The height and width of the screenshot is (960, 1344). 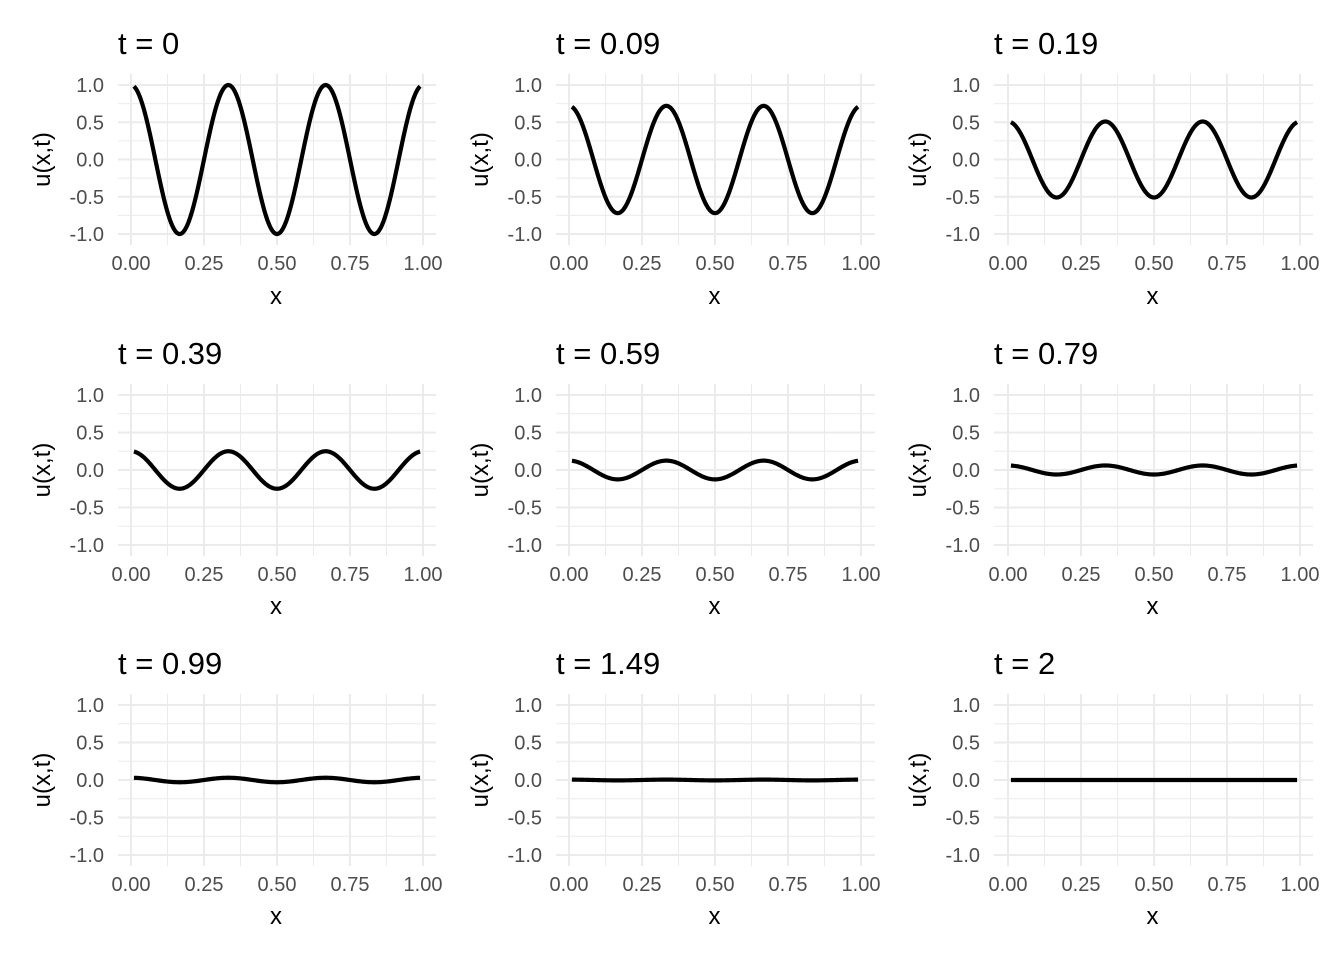 What do you see at coordinates (170, 663) in the screenshot?
I see `panel-title: t = 0.99` at bounding box center [170, 663].